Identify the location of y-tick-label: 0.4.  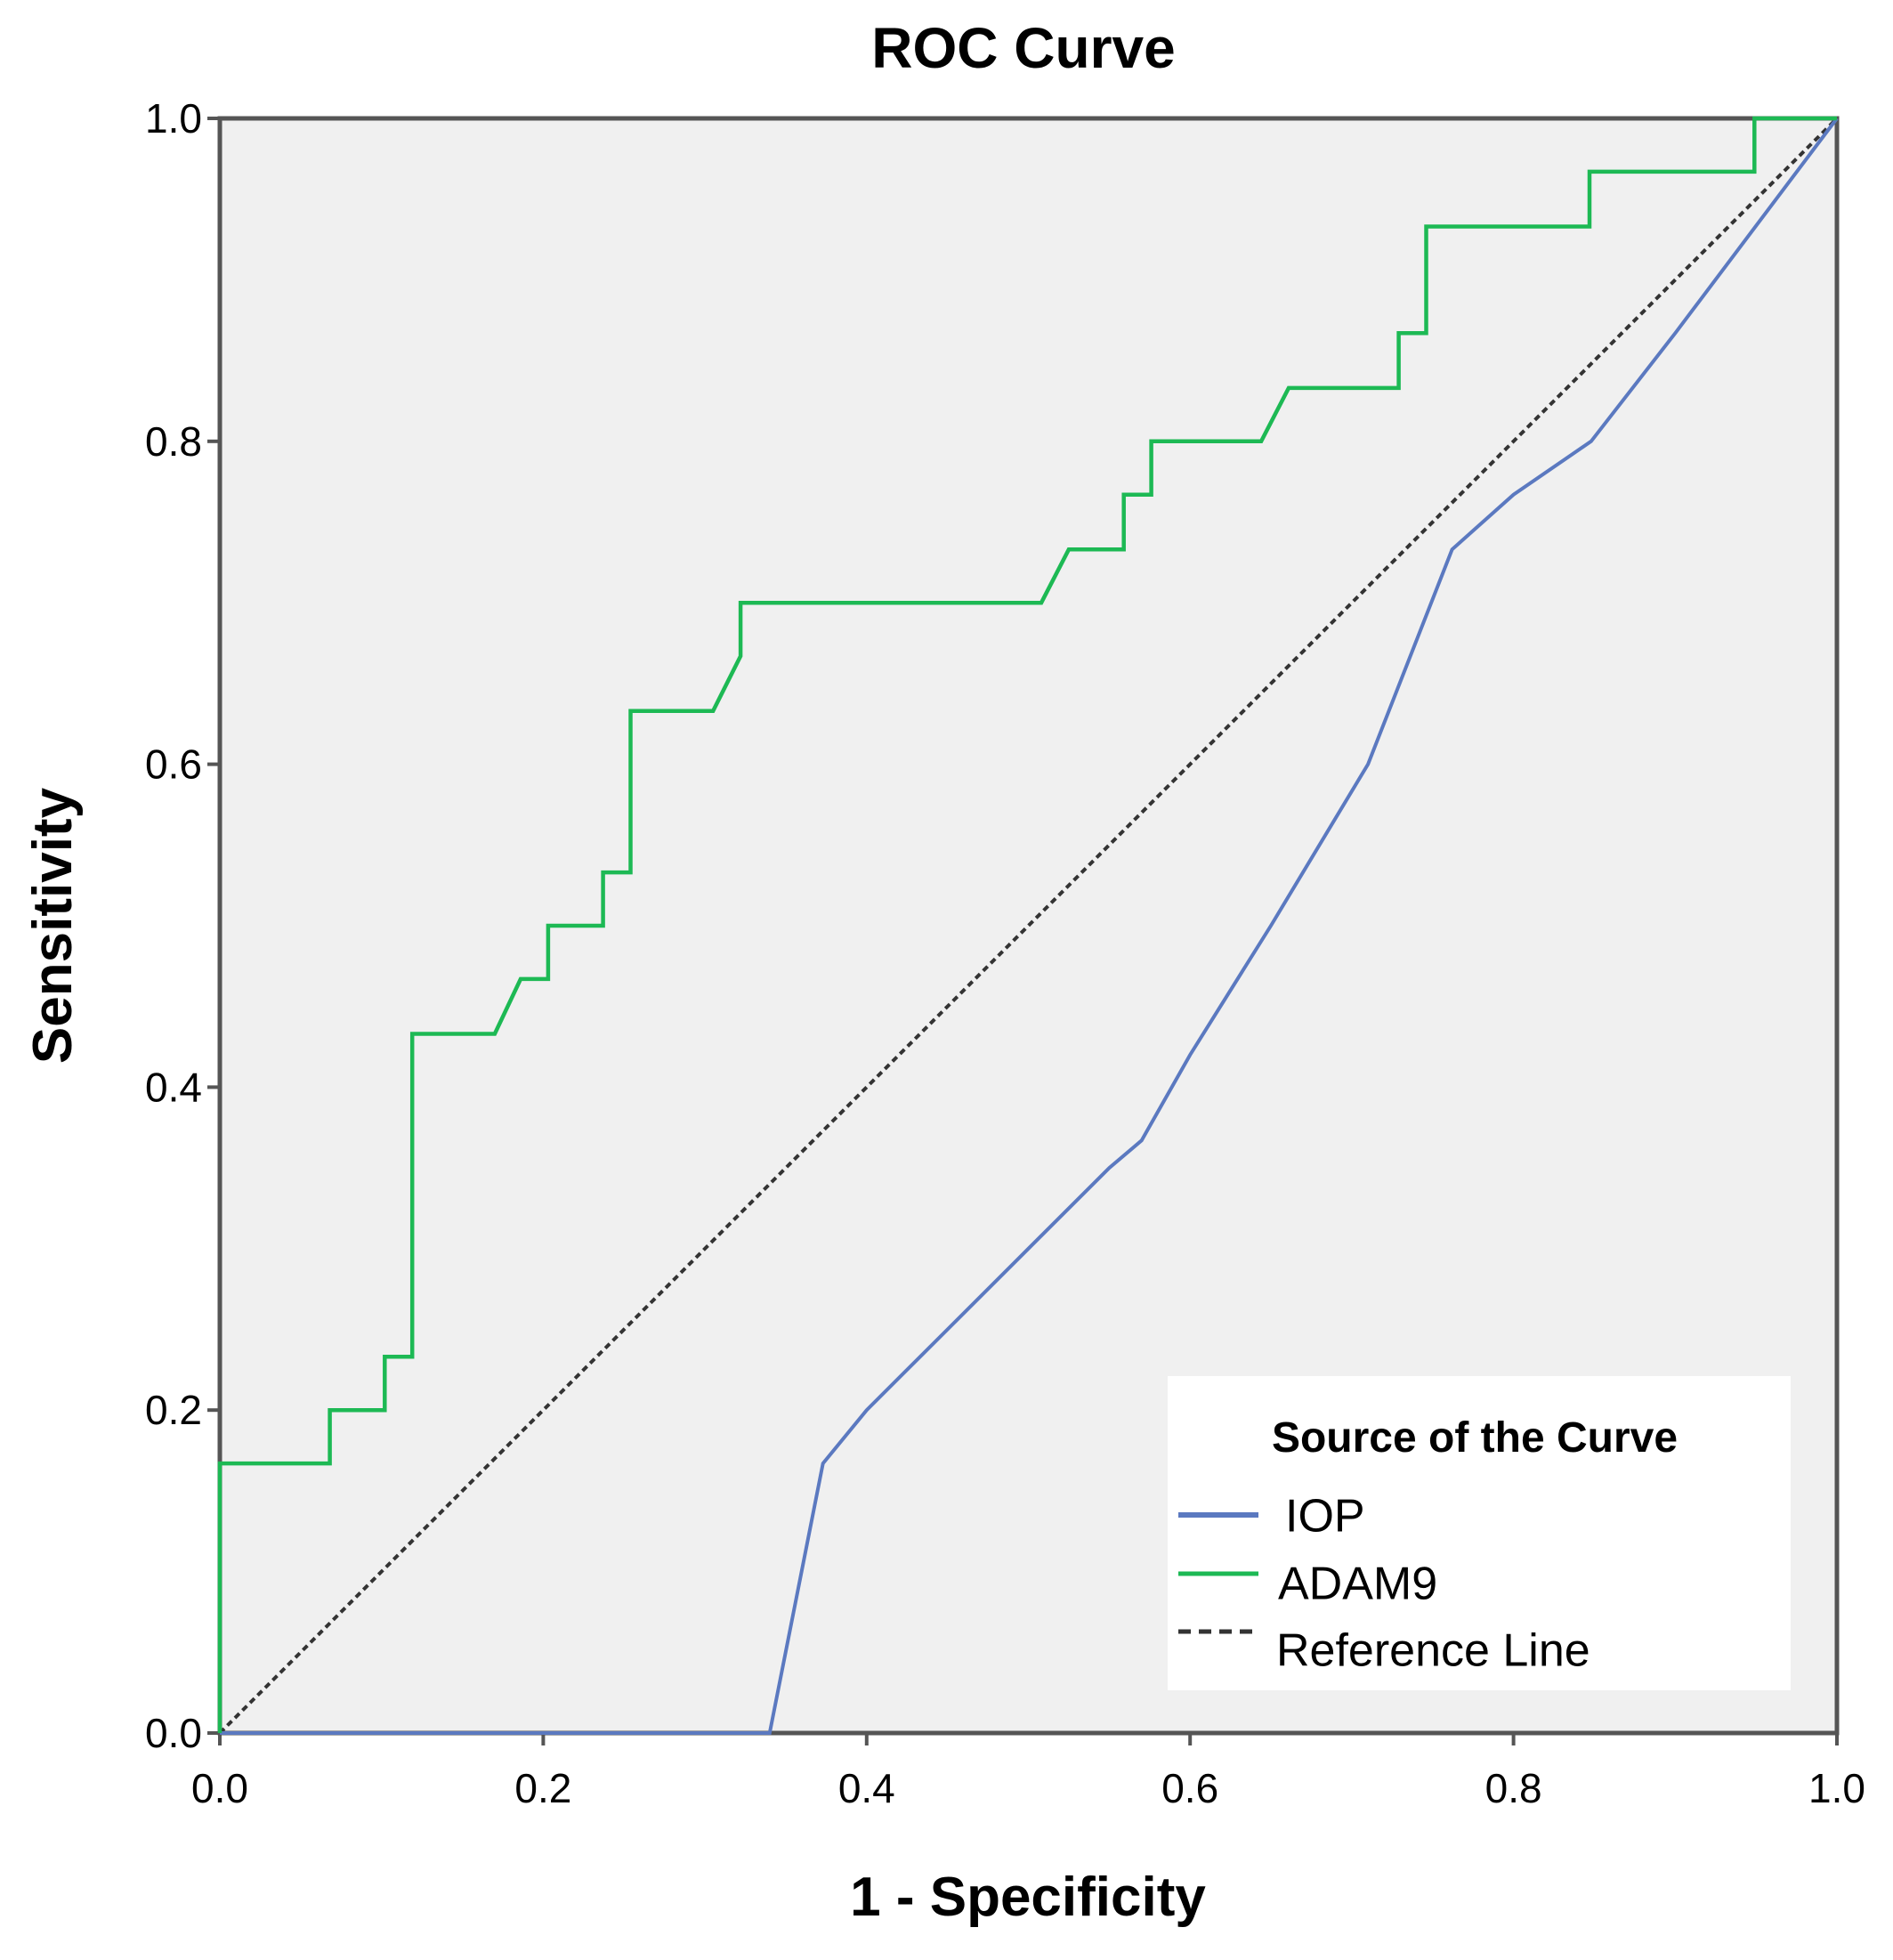
(173, 1087).